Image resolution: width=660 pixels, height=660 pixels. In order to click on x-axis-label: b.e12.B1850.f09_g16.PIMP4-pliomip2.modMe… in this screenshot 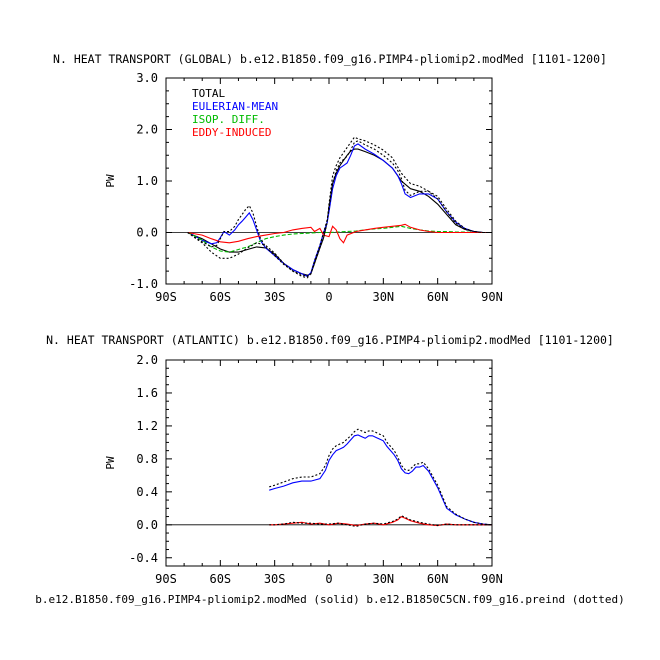, I will do `click(329, 599)`.